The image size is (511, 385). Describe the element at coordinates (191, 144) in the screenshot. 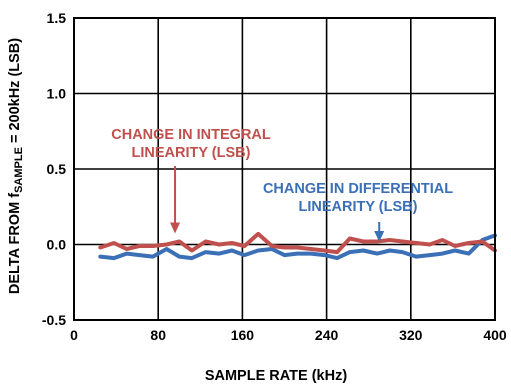

I see `annotation-label-0: CHANGE IN INTEGRAL LINEARITY (LSB)` at that location.